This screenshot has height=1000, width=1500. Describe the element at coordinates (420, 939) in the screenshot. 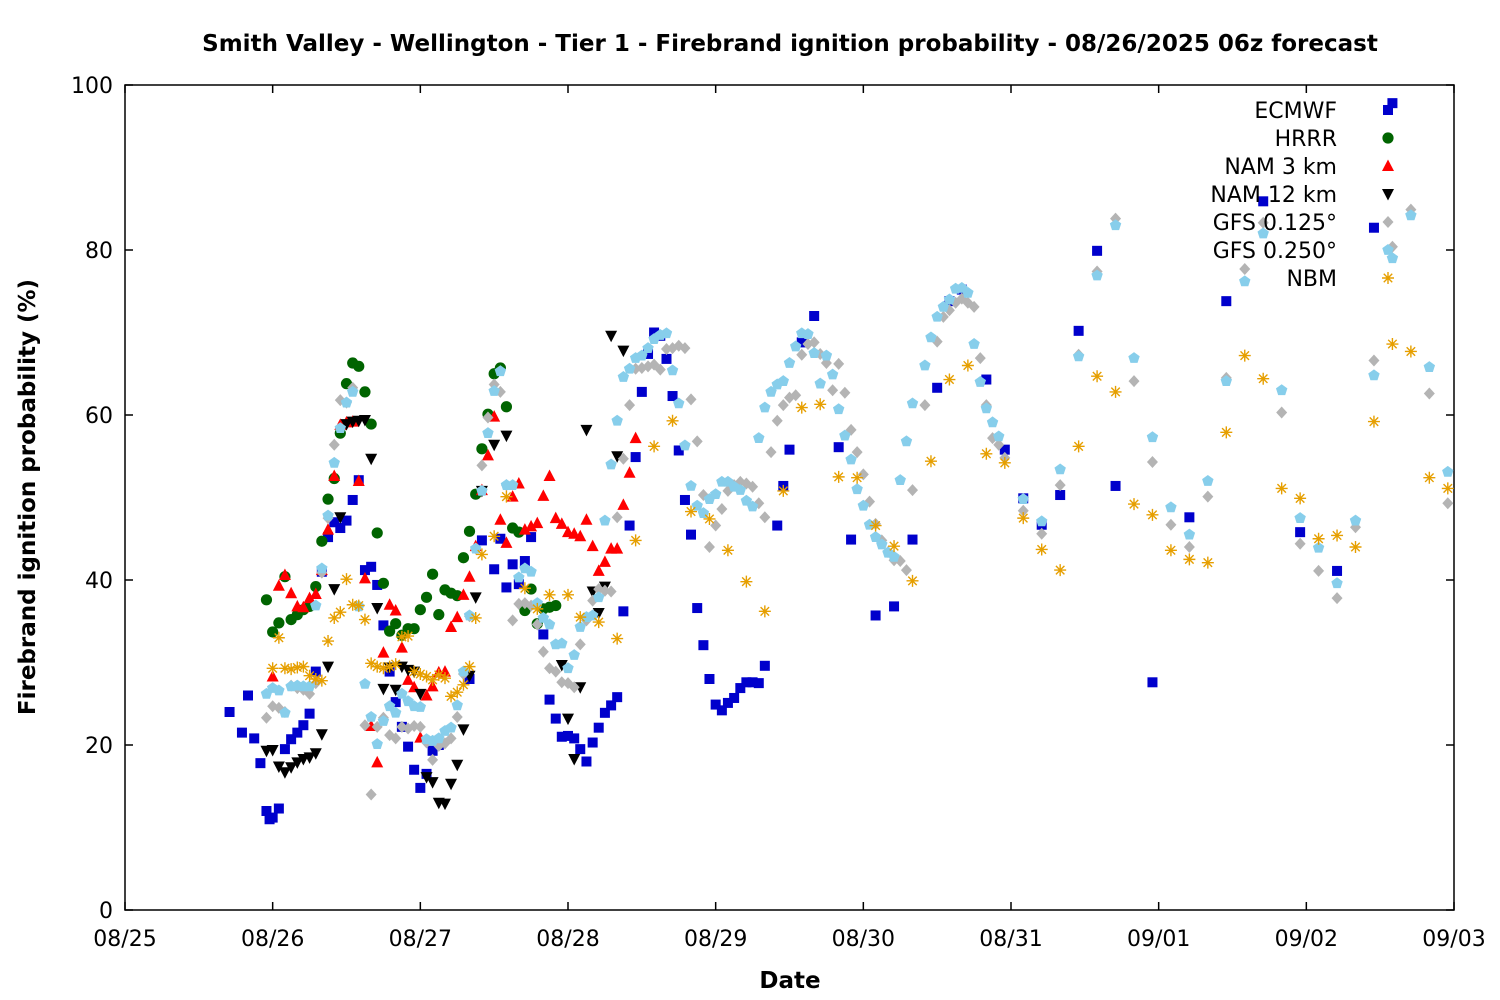

I see `x-tick-label: 08/27` at that location.